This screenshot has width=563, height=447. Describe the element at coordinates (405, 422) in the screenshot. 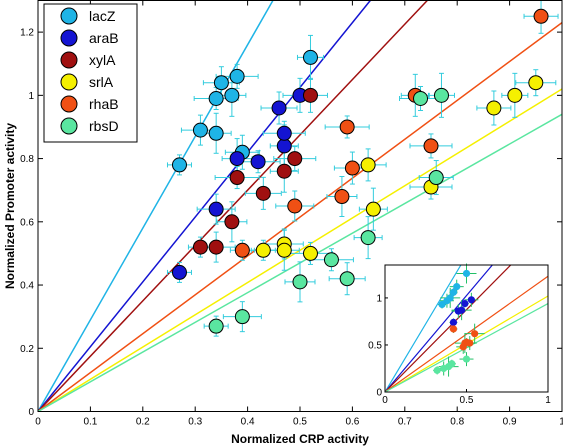

I see `x-tick-label: 0.7` at that location.